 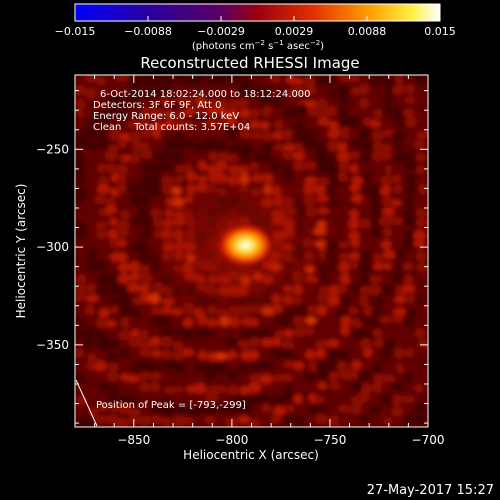 What do you see at coordinates (171, 127) in the screenshot?
I see `annotation-clean-counts: Clean Total counts: 3.57E+04` at bounding box center [171, 127].